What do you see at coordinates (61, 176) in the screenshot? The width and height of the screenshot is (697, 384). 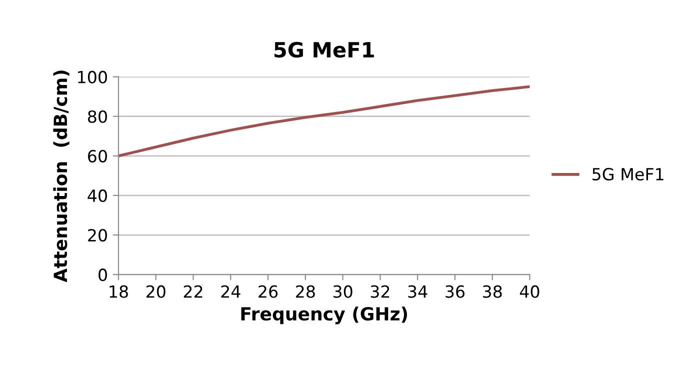 I see `y-axis-title: Attenuation (dB/cm)` at bounding box center [61, 176].